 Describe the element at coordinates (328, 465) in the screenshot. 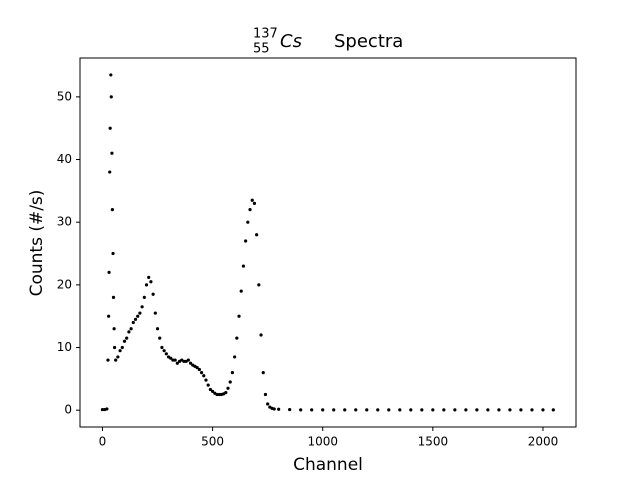

I see `x-axis-label: Channel` at that location.